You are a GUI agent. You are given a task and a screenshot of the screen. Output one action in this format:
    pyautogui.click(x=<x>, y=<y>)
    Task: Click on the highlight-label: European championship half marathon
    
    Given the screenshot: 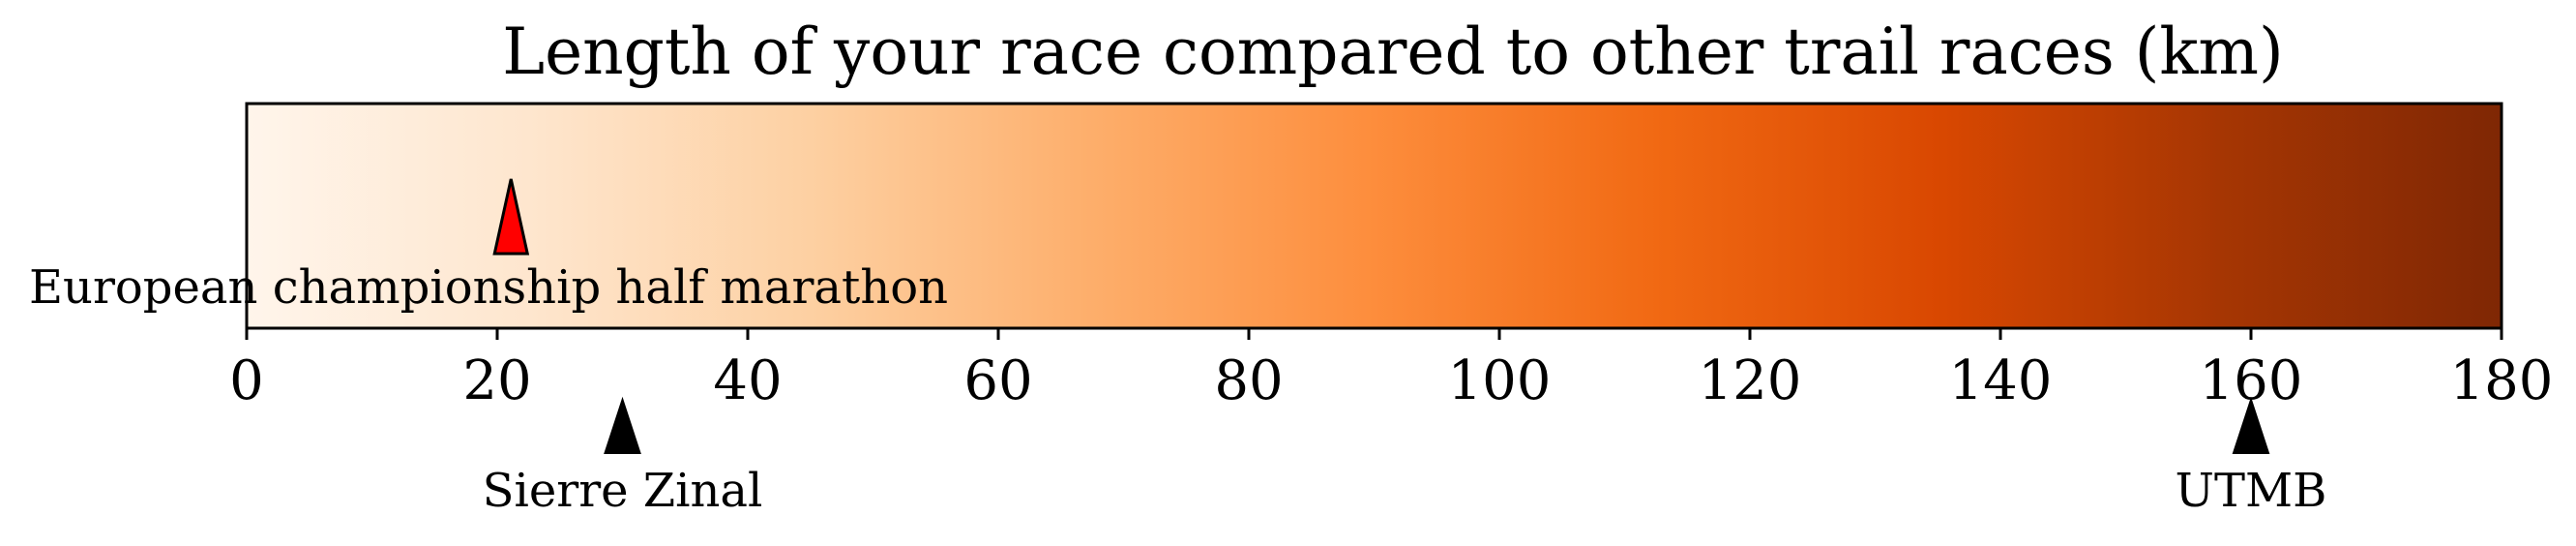 What is the action you would take?
    pyautogui.click(x=489, y=288)
    